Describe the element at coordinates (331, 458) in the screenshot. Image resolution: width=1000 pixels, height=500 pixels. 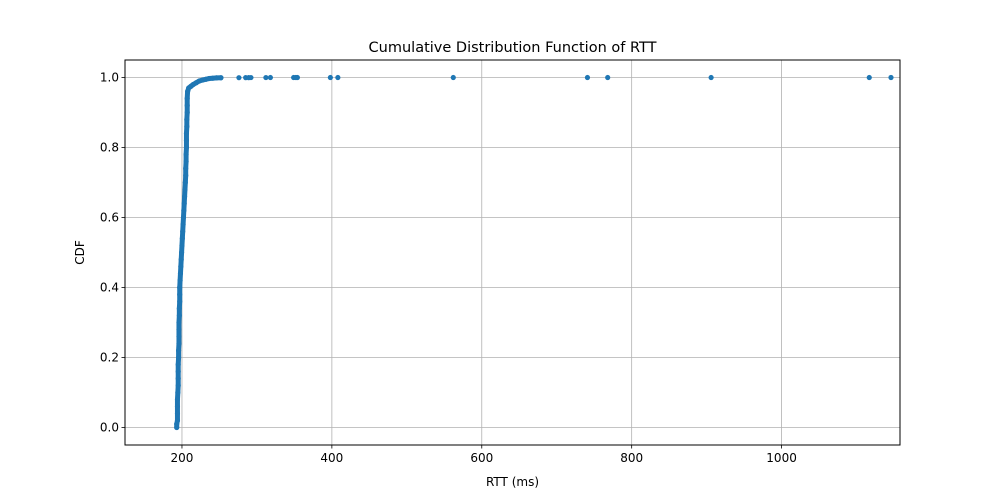
I see `x-tick-label: 400` at that location.